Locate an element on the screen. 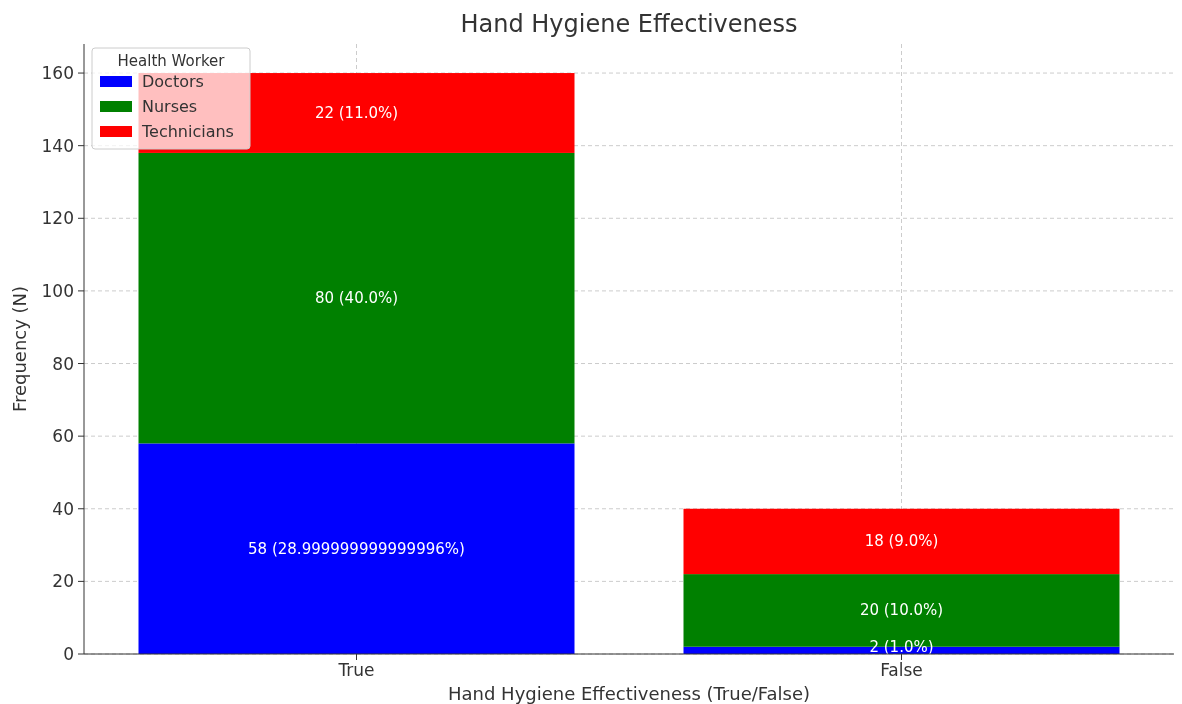  x-axis-title: Hand Hygiene Effectiveness (True/False) is located at coordinates (629, 693).